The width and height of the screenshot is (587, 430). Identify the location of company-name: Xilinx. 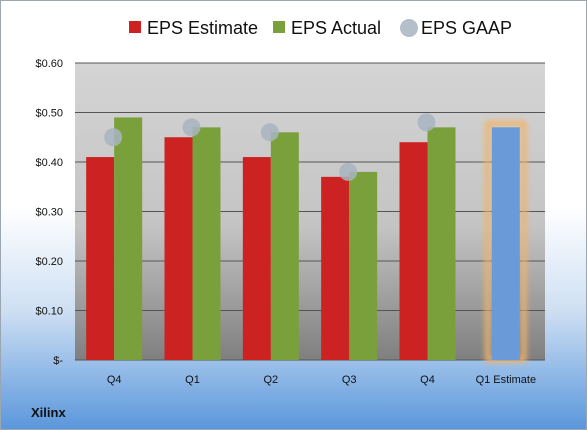
(48, 412).